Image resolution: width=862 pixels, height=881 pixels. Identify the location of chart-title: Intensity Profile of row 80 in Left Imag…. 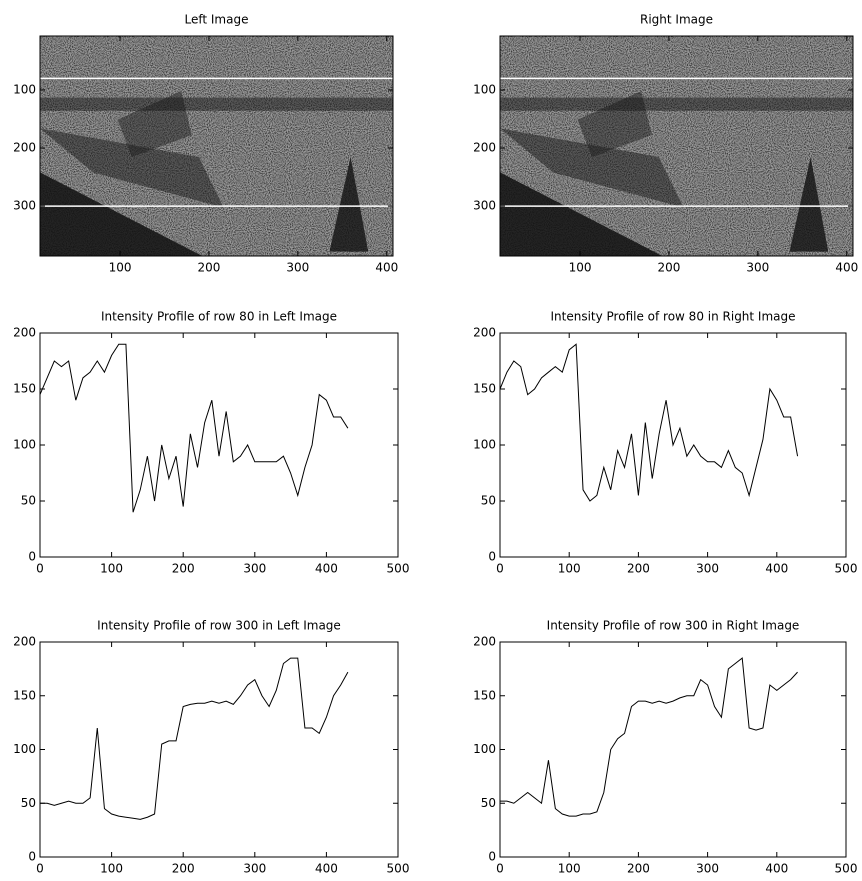
(219, 317).